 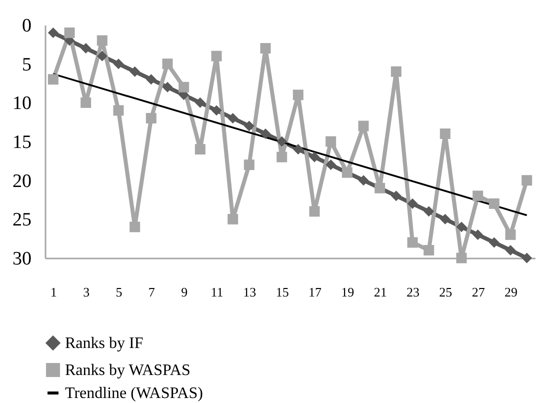 I want to click on y-tick-label: 10, so click(x=22, y=103).